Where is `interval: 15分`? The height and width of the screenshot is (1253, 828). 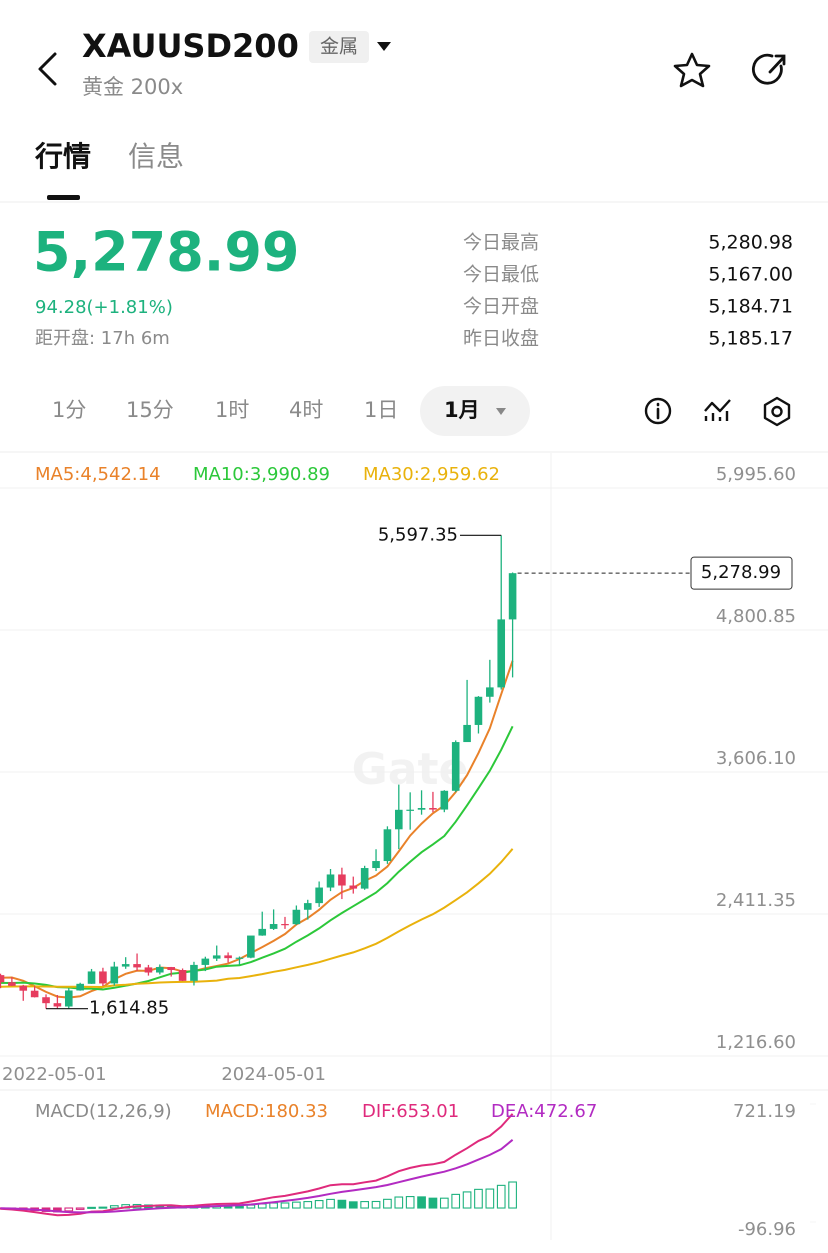
interval: 15分 is located at coordinates (150, 410).